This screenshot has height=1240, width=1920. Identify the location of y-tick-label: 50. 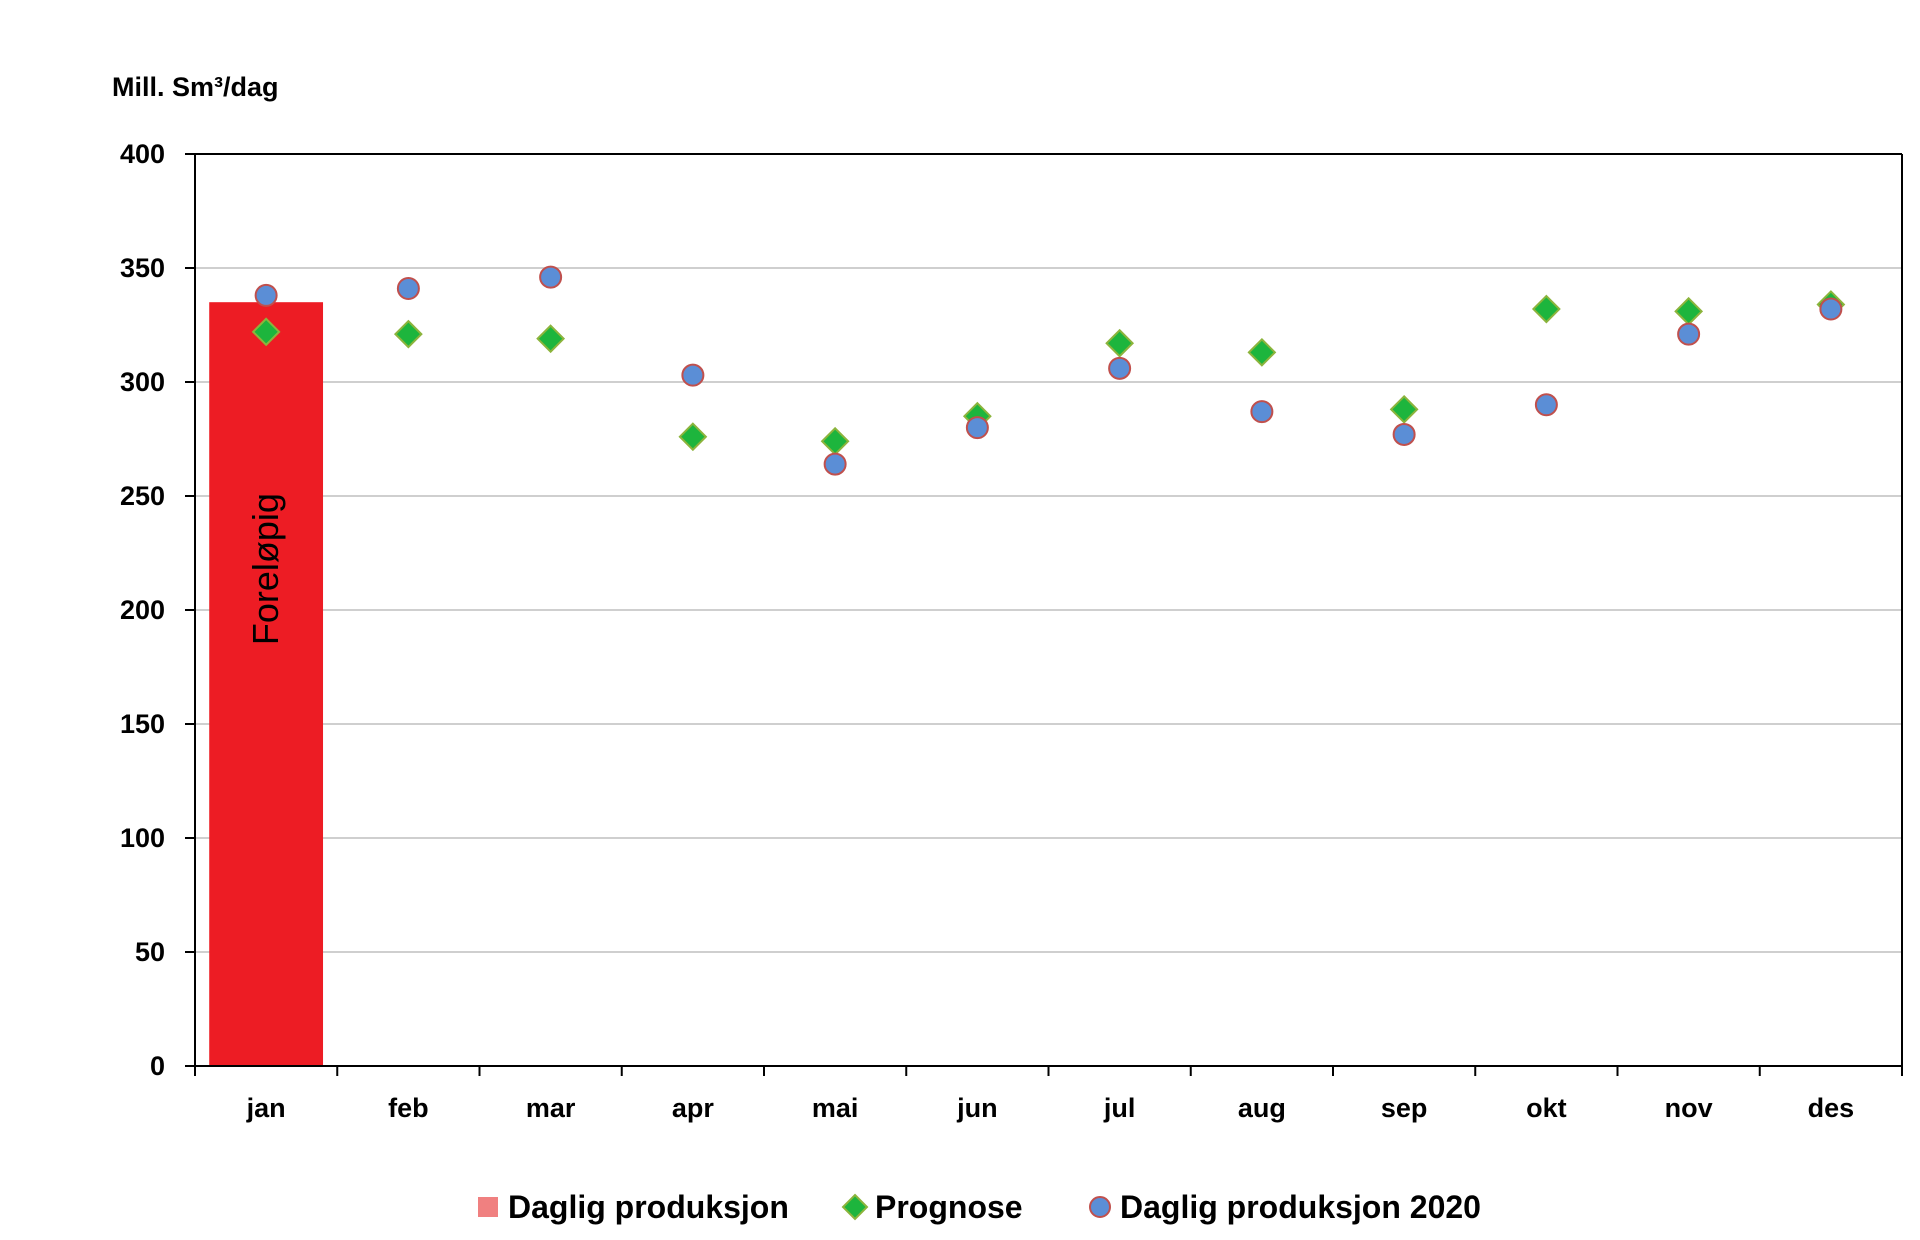
(150, 952).